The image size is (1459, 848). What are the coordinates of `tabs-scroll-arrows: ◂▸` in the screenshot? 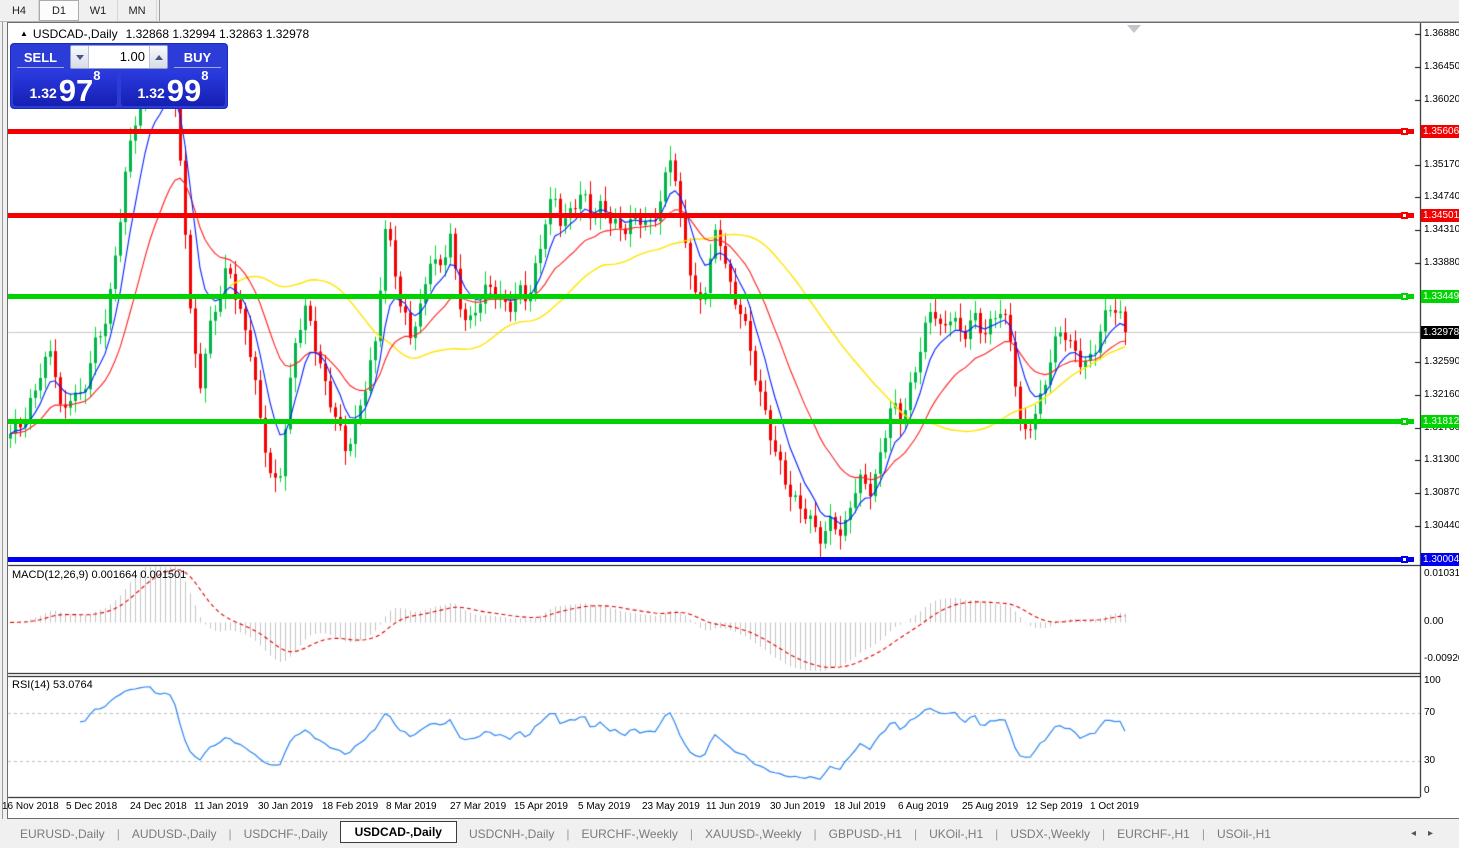 It's located at (1428, 833).